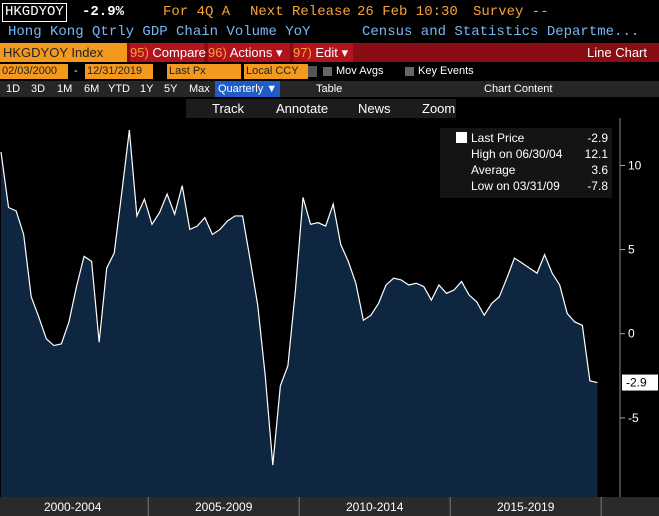 This screenshot has height=516, width=659. Describe the element at coordinates (171, 89) in the screenshot. I see `range-button: 5Y` at that location.